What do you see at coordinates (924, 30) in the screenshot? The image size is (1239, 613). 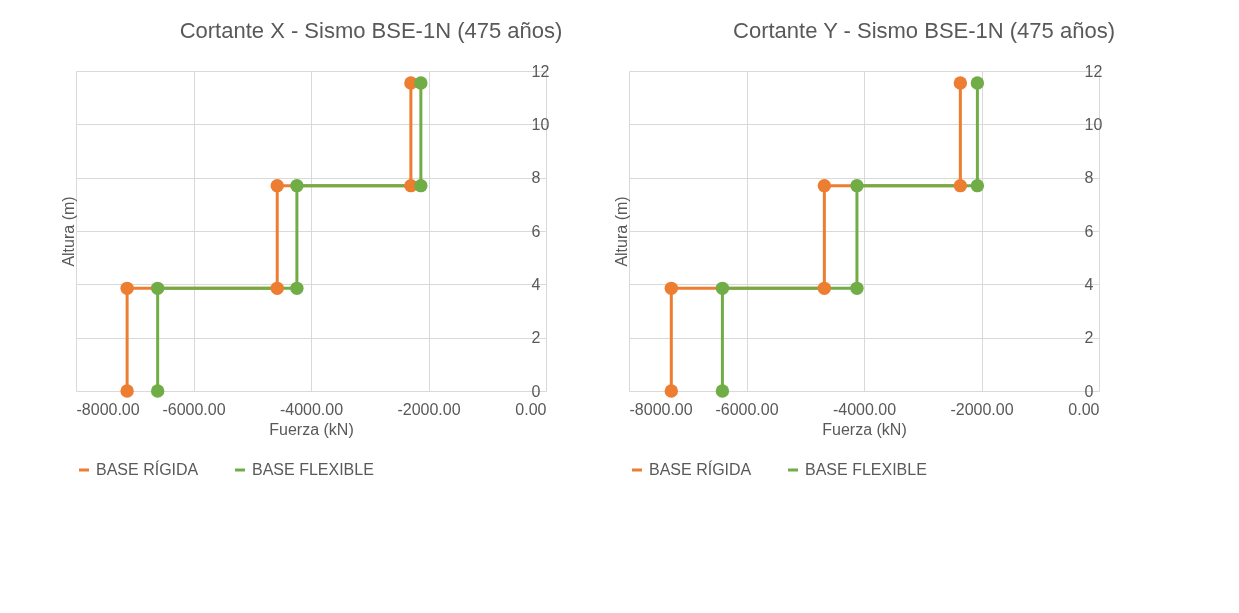 I see `chart-title: Cortante Y - Sismo BSE-1N (475 años)` at bounding box center [924, 30].